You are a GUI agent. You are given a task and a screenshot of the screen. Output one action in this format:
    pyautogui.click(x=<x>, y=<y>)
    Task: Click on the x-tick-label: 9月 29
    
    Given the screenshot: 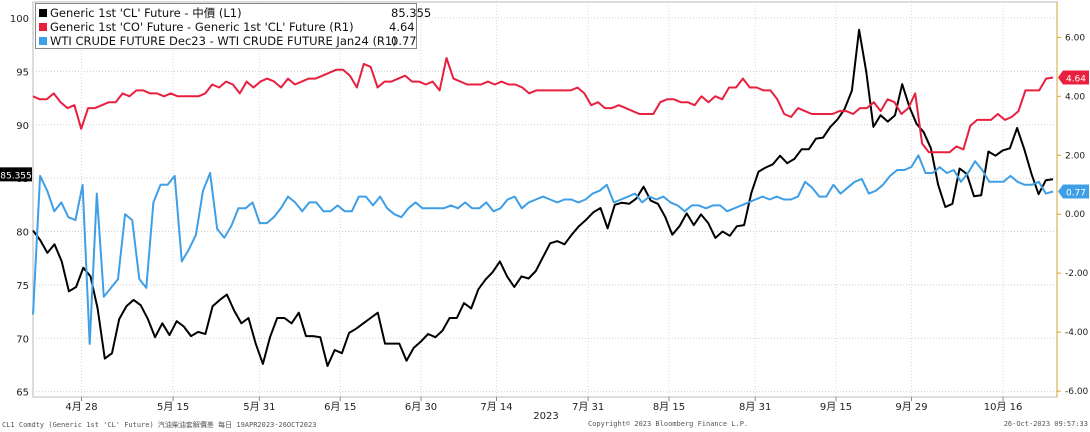 What is the action you would take?
    pyautogui.click(x=911, y=407)
    